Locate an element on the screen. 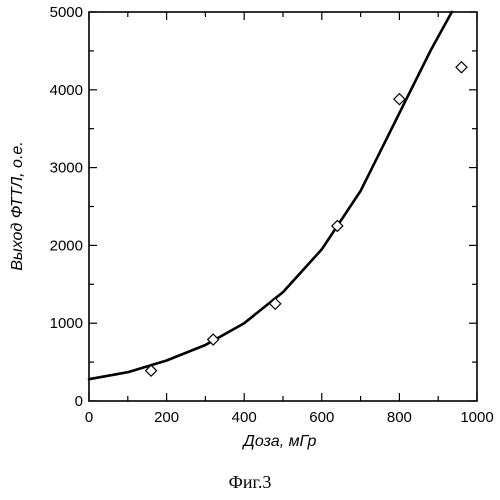 The height and width of the screenshot is (500, 500). x-tick-label: 400 is located at coordinates (244, 417).